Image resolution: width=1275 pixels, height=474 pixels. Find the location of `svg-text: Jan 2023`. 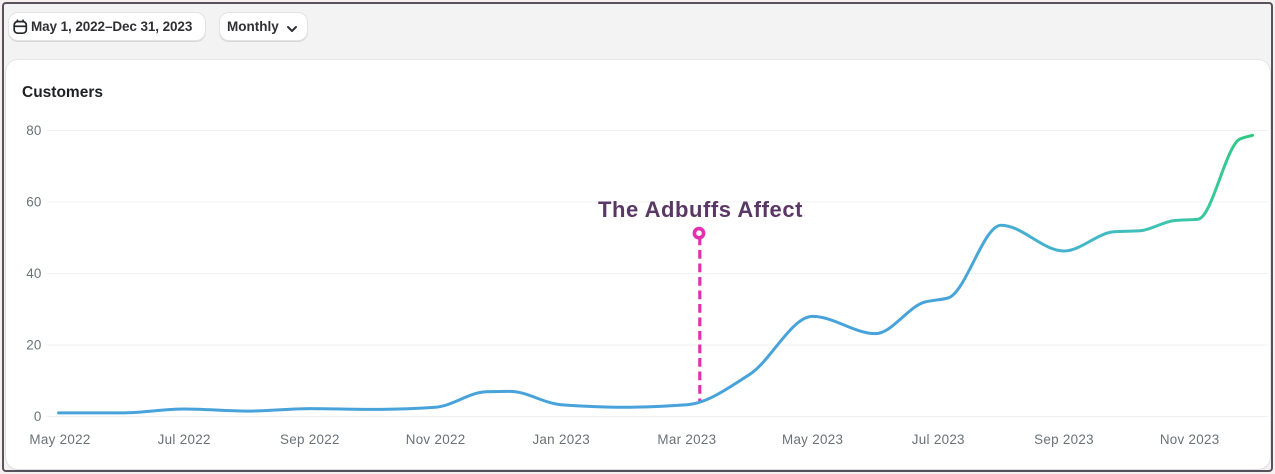

svg-text: Jan 2023 is located at coordinates (561, 439).